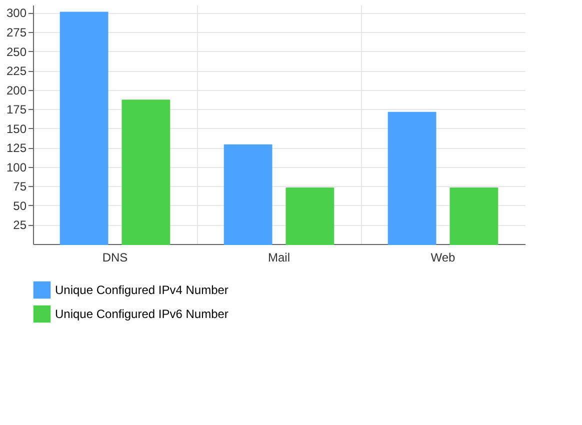 Image resolution: width=582 pixels, height=425 pixels. What do you see at coordinates (20, 205) in the screenshot?
I see `y-tick-label: 50` at bounding box center [20, 205].